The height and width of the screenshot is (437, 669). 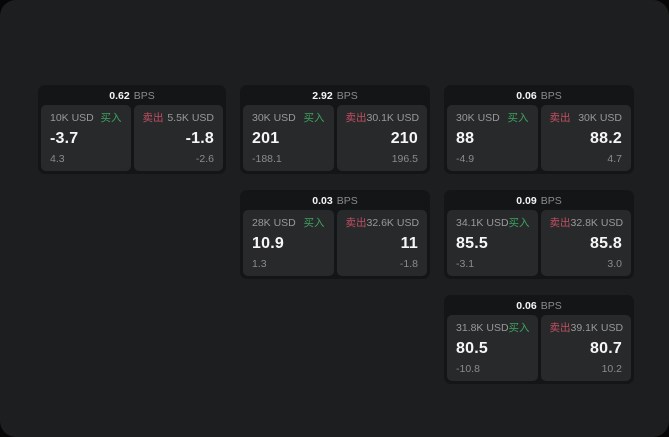 I want to click on buy-quote-pane: 28K USD 买入 10.9 1.3, so click(x=288, y=243).